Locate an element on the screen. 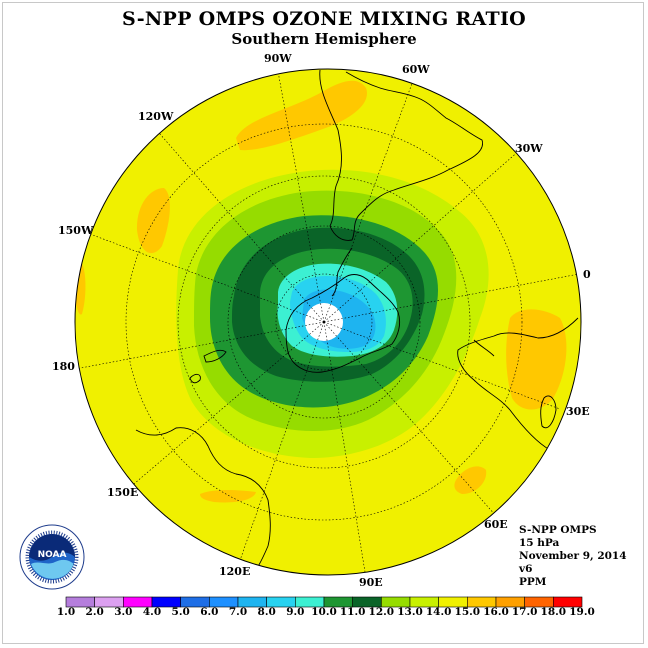 The width and height of the screenshot is (648, 648). lon-label-60e: 60E is located at coordinates (496, 524).